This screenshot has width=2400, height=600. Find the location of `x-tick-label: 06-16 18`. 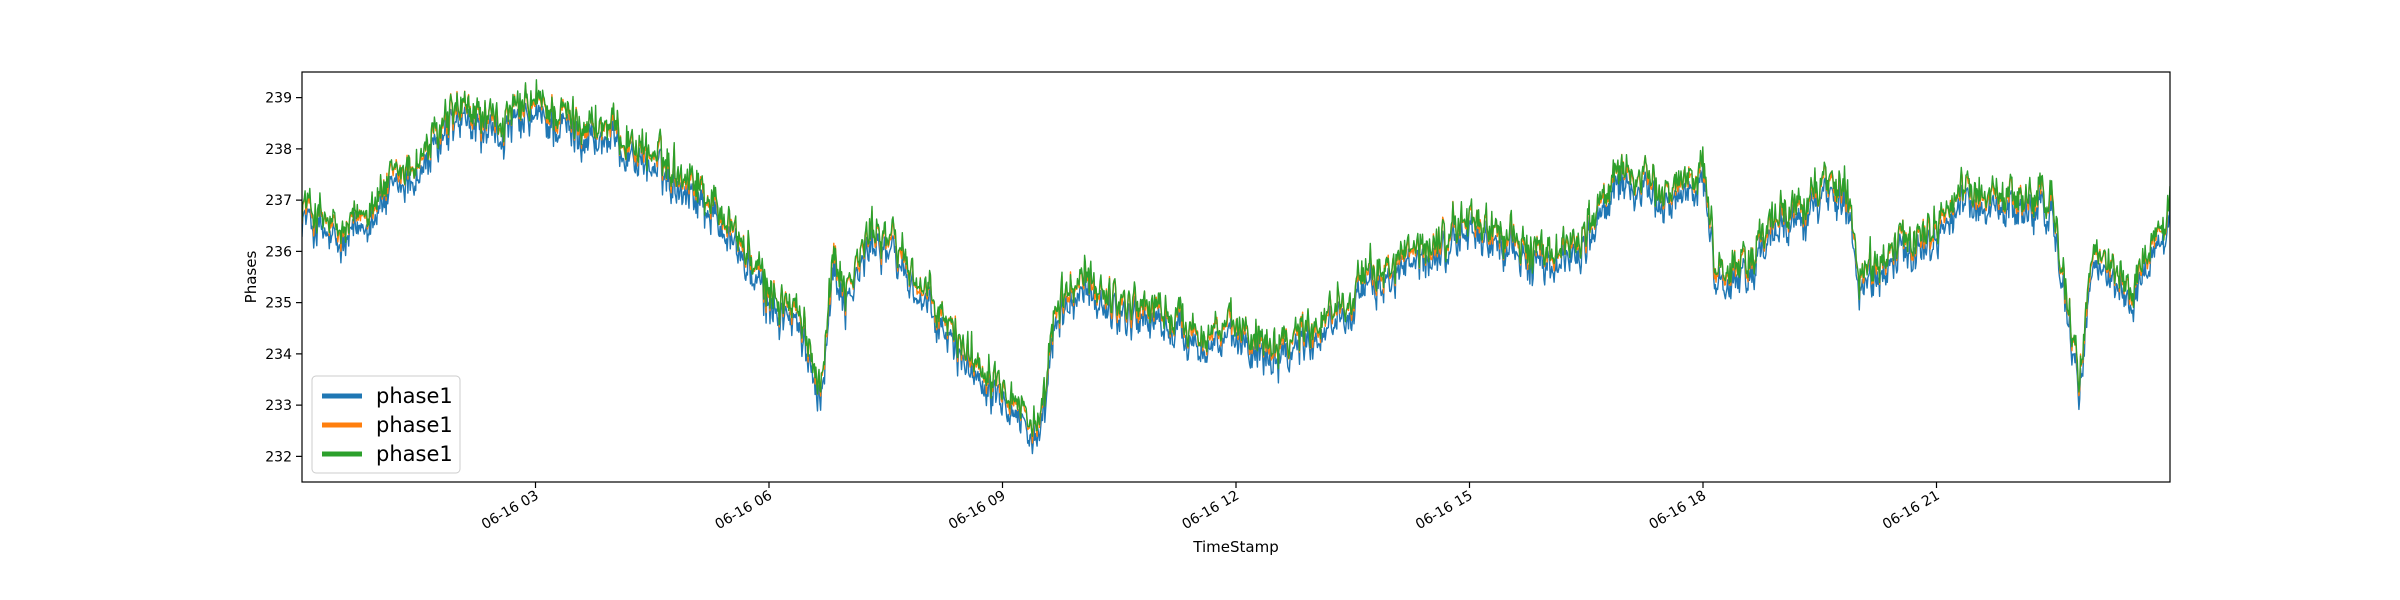

x-tick-label: 06-16 18 is located at coordinates (1677, 510).